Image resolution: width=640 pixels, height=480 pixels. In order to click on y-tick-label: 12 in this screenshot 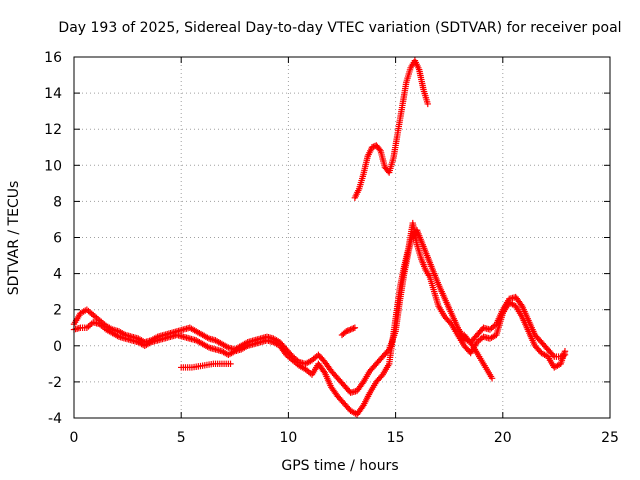, I will do `click(53, 130)`.